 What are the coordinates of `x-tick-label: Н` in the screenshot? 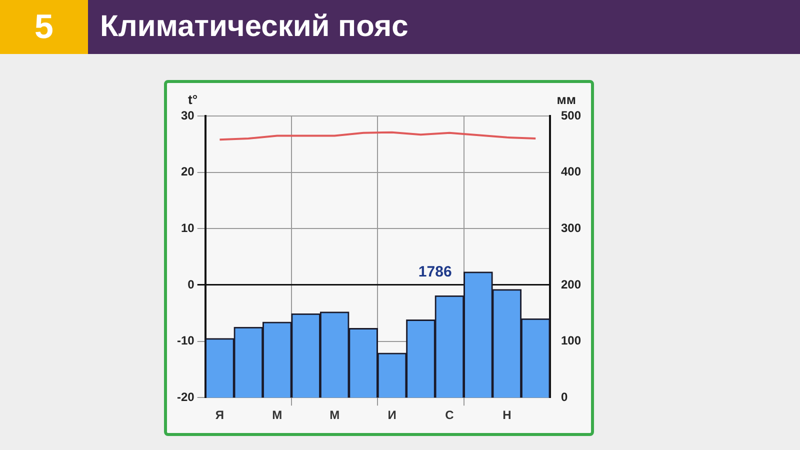 It's located at (507, 415).